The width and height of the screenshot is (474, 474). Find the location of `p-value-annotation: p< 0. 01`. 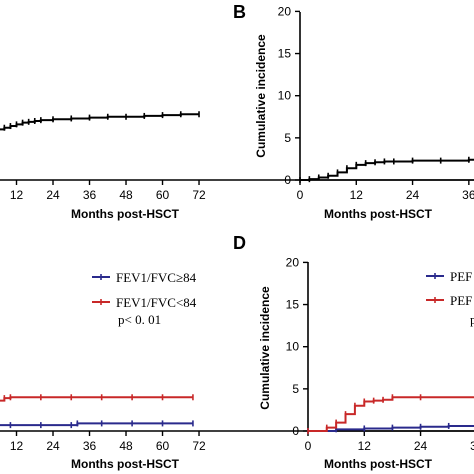

p-value-annotation: p< 0. 01 is located at coordinates (139, 319).